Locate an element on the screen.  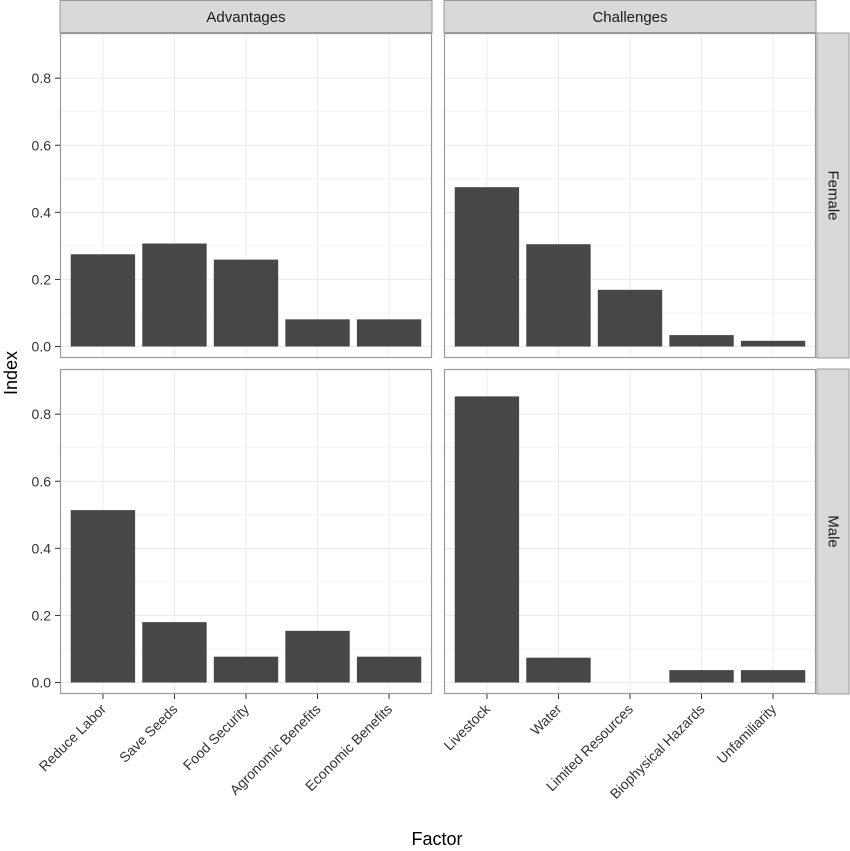
x-tick-label: Unfamiliarity is located at coordinates (746, 734).